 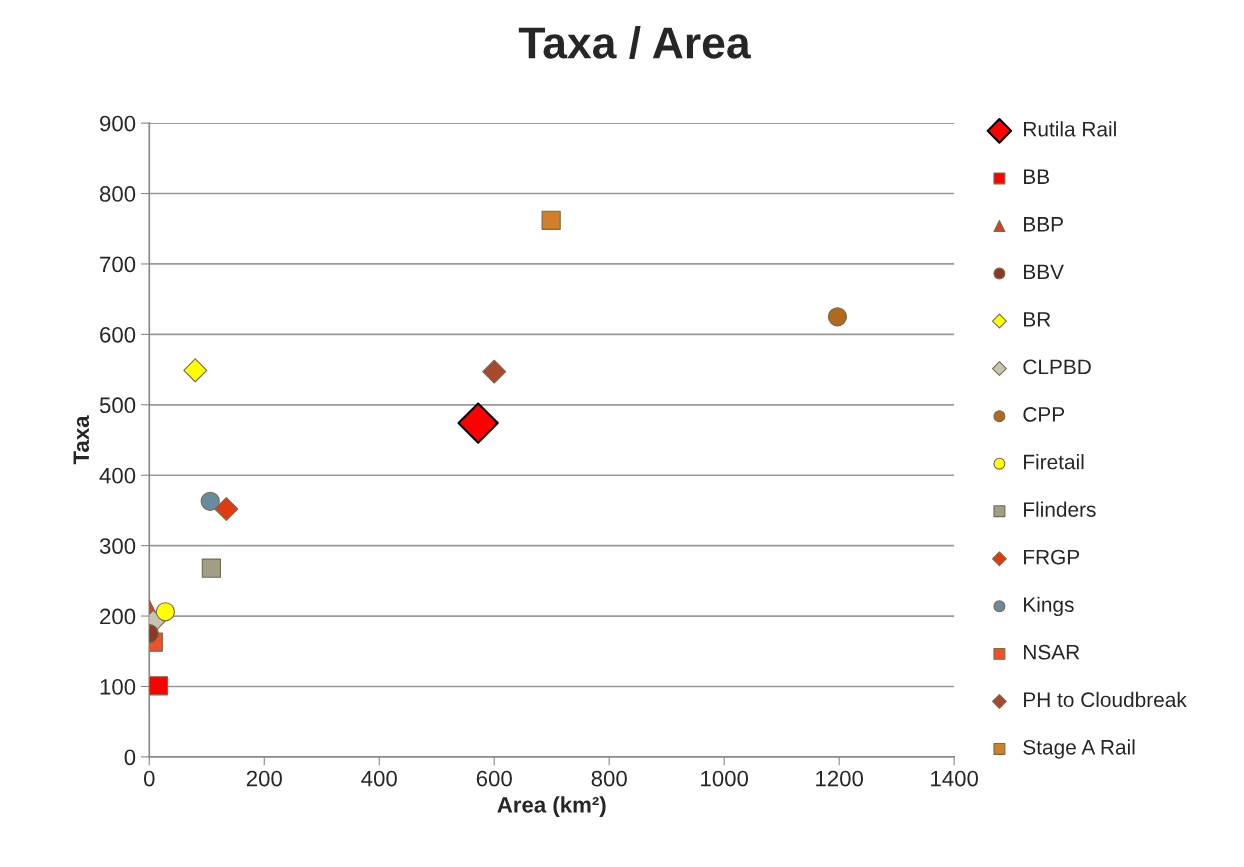 What do you see at coordinates (1105, 699) in the screenshot?
I see `legend-label: PH to Cloudbreak` at bounding box center [1105, 699].